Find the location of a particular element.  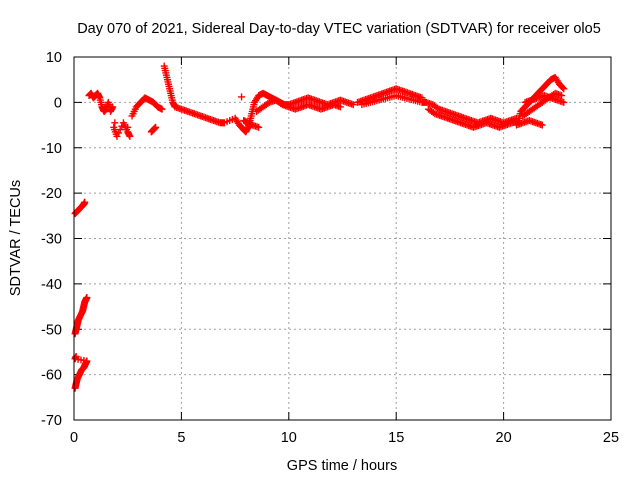

y-axis-label: SDTVAR / TECUs is located at coordinates (16, 238).